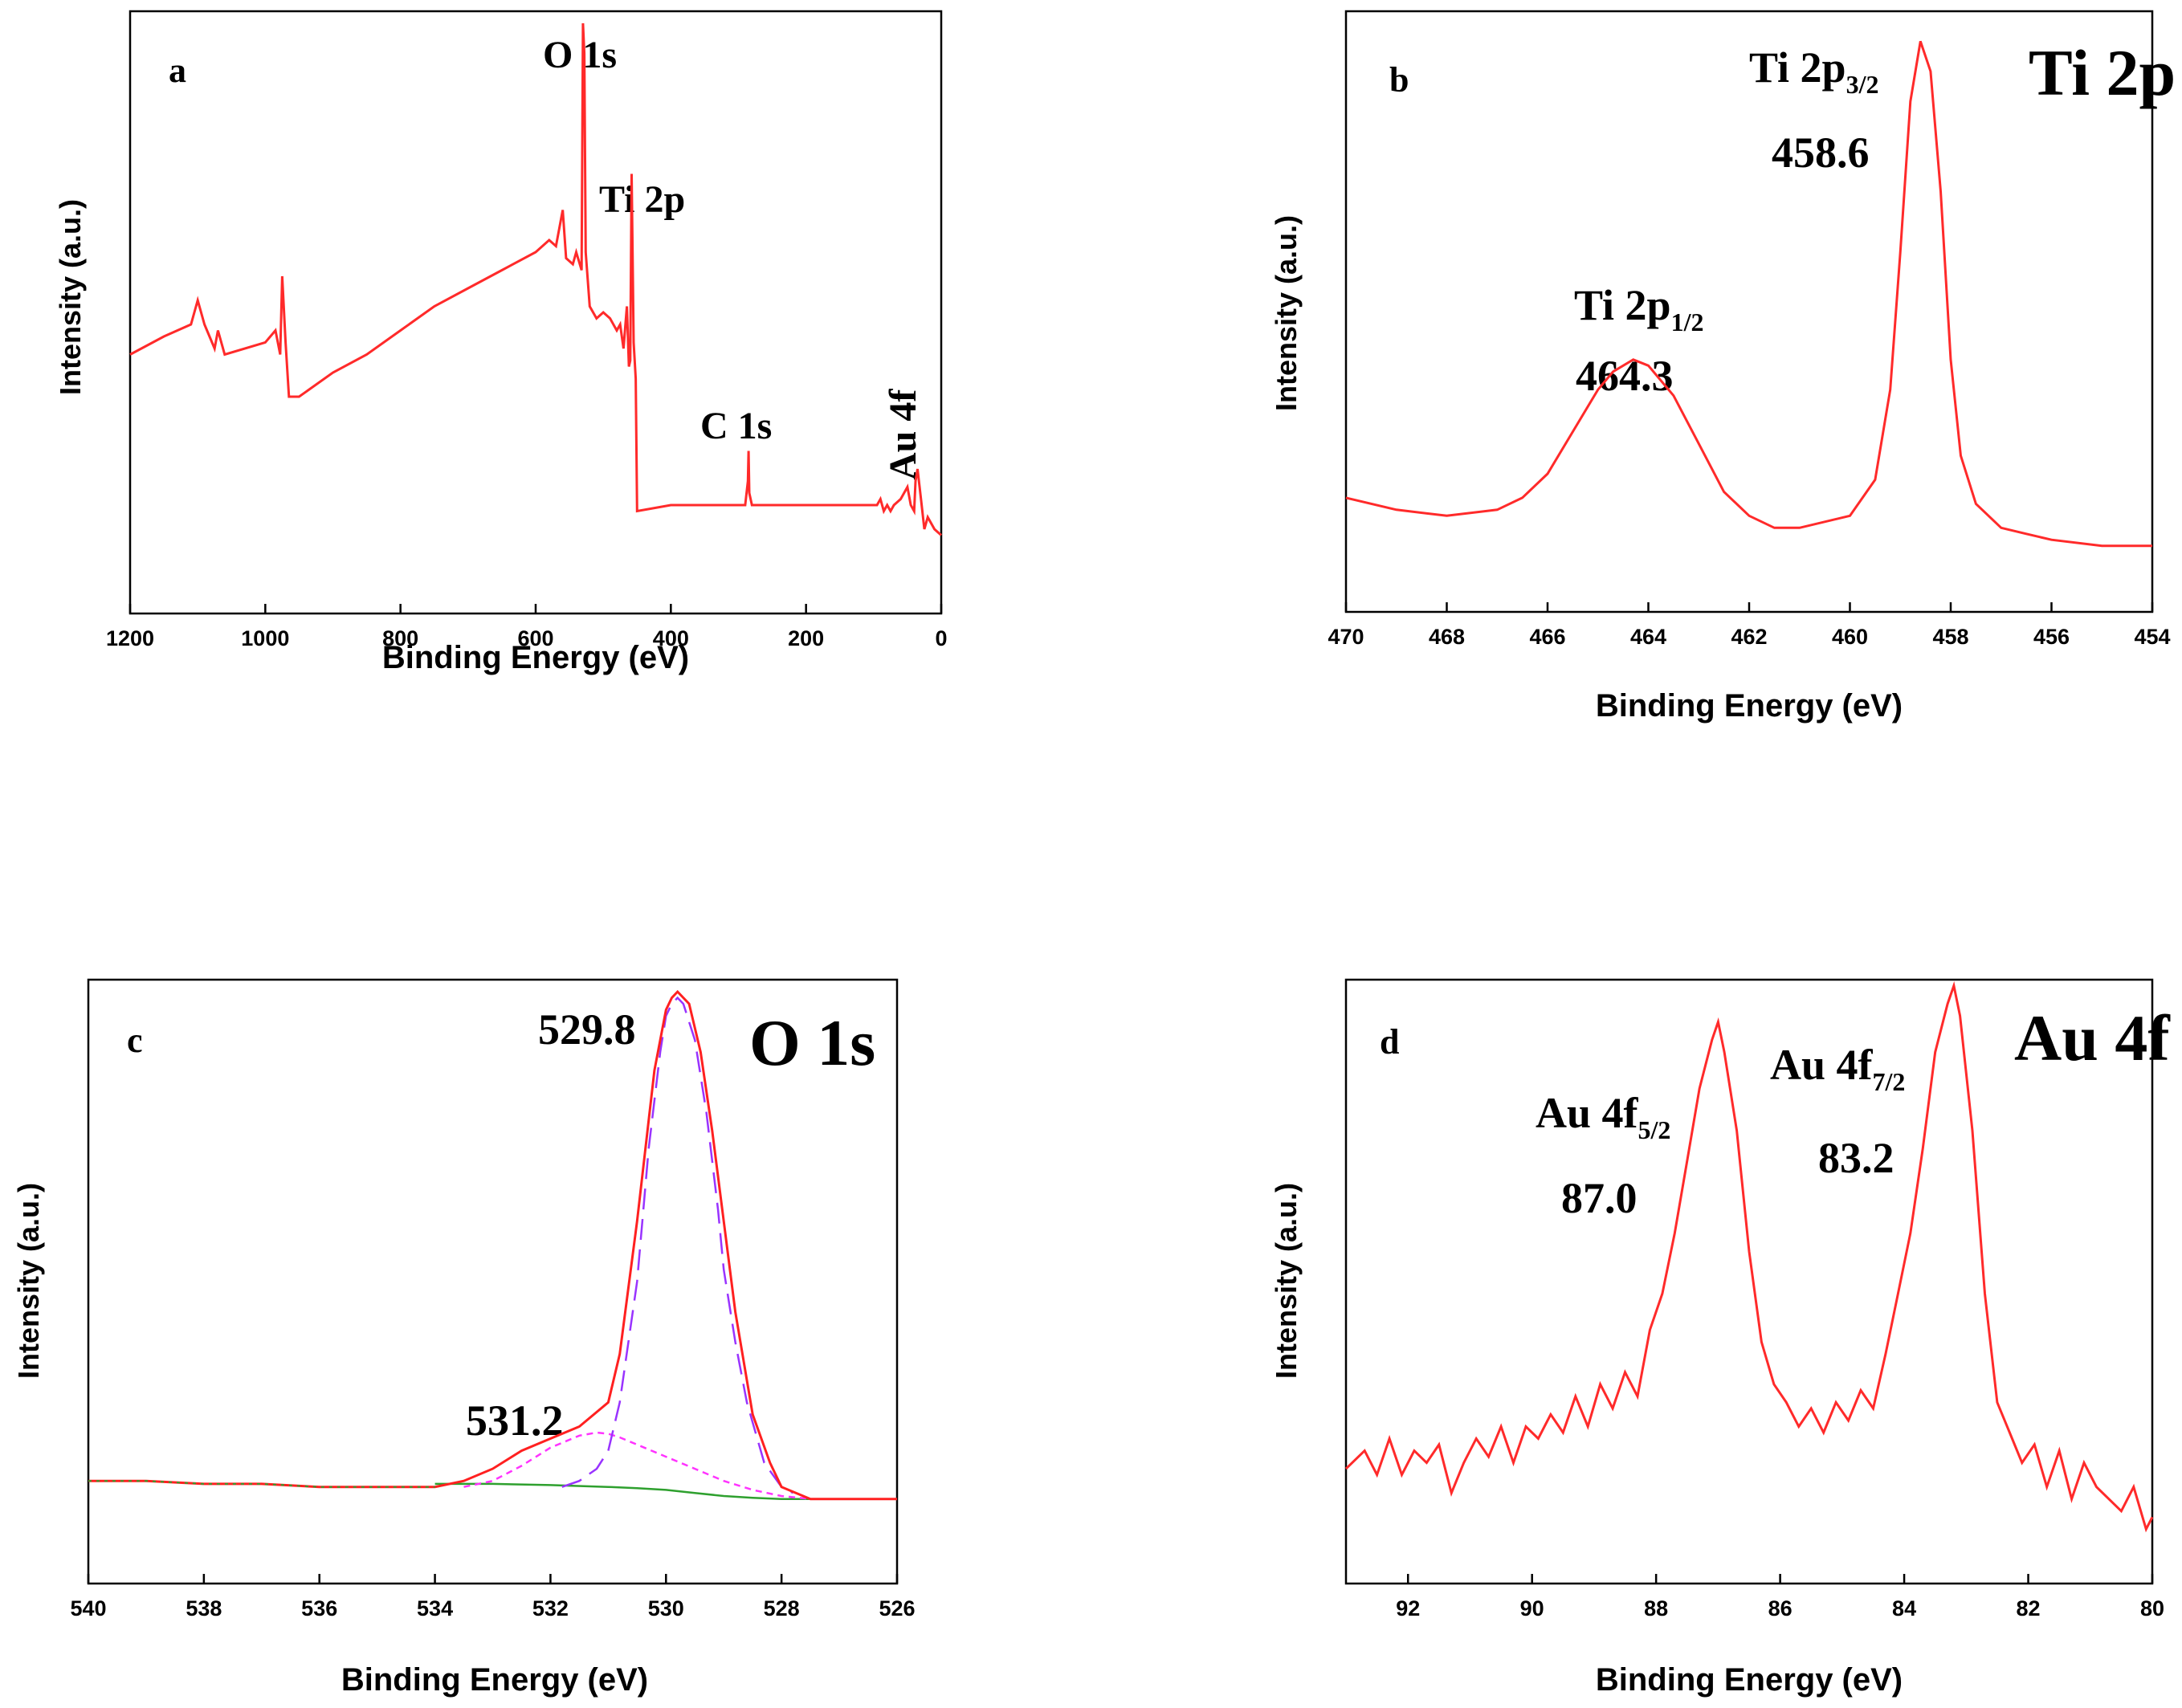 The width and height of the screenshot is (2182, 1708). Describe the element at coordinates (677, 1245) in the screenshot. I see `panel-c-lattice-oxygen-line` at that location.